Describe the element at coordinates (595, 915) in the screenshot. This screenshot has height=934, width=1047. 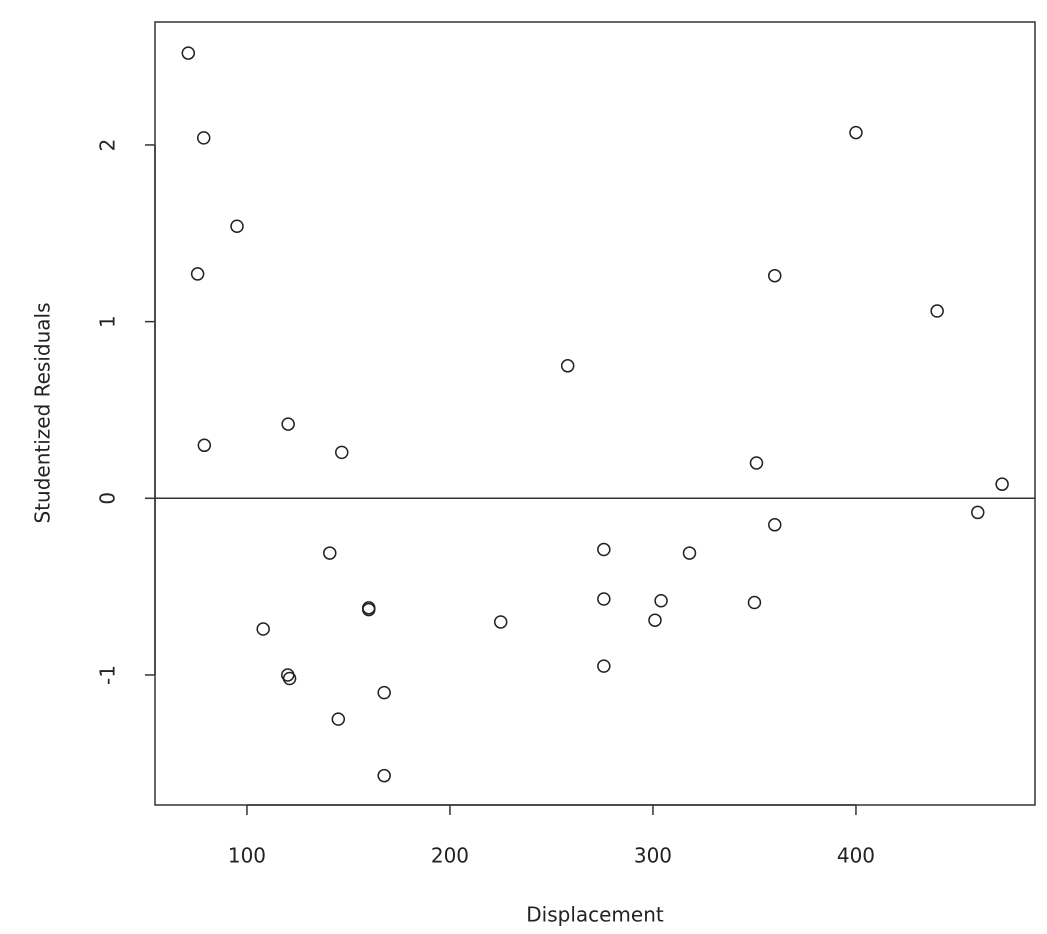
I see `x-axis-label: Displacement` at that location.